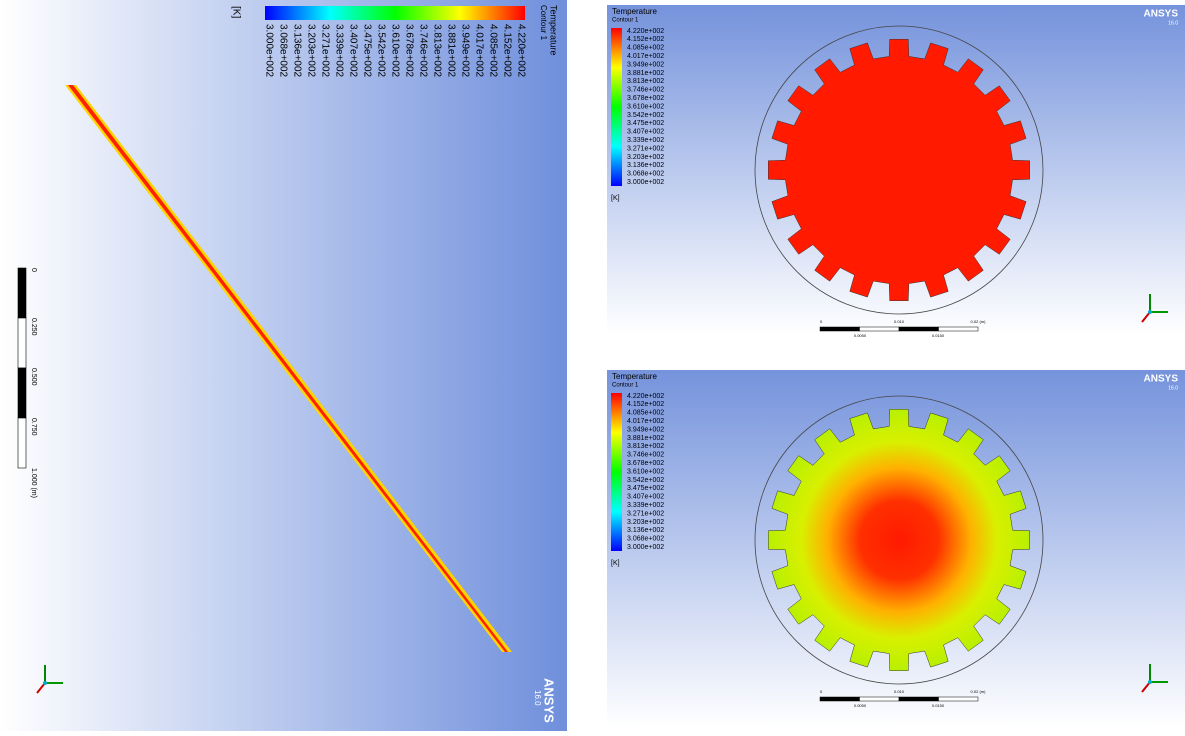 The height and width of the screenshot is (736, 1185). I want to click on scale-label: 0.750, so click(33, 427).